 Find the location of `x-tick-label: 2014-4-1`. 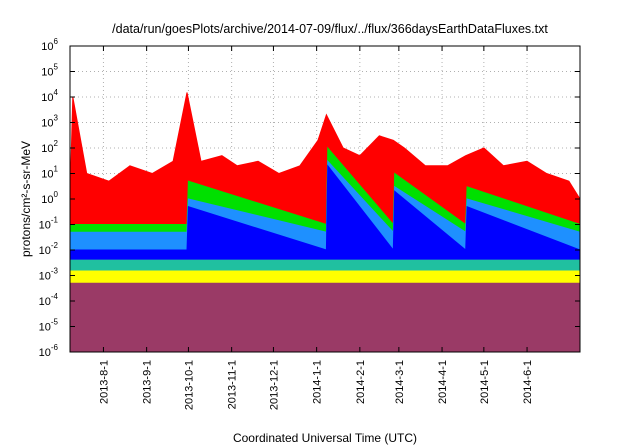

x-tick-label: 2014-4-1 is located at coordinates (443, 382).